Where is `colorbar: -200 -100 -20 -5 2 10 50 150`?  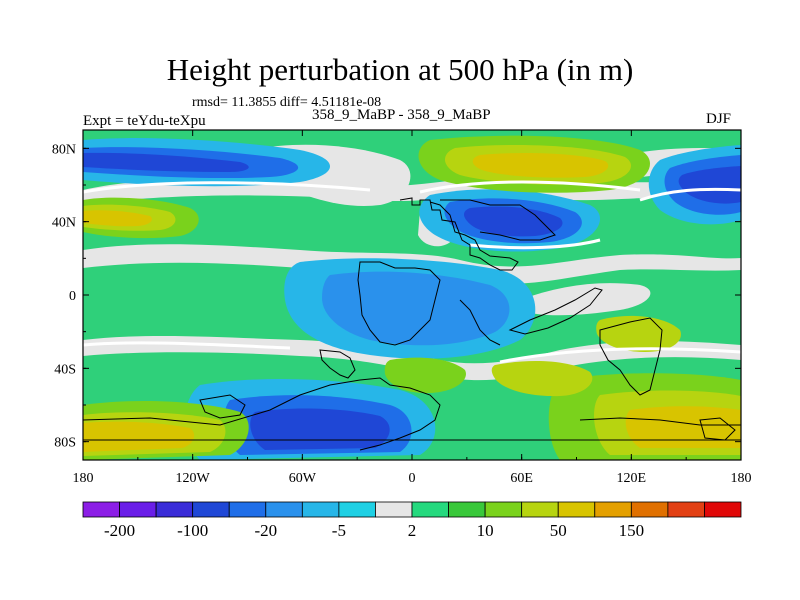 colorbar: -200 -100 -20 -5 2 10 50 150 is located at coordinates (412, 520).